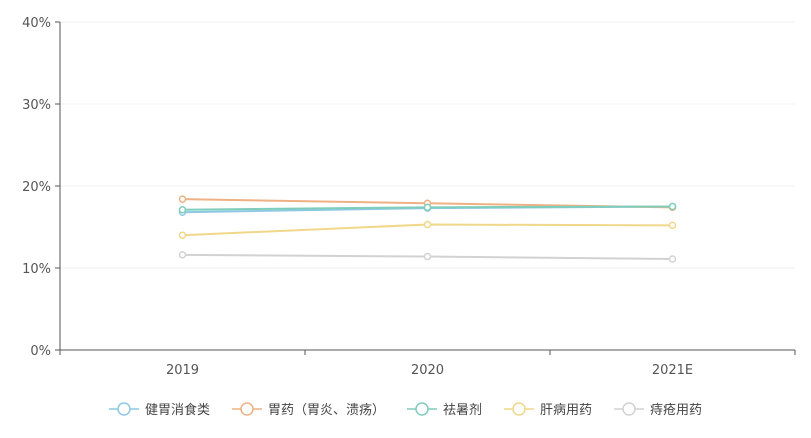 The height and width of the screenshot is (438, 811). Describe the element at coordinates (672, 370) in the screenshot. I see `x-tick-label: 2021E` at that location.